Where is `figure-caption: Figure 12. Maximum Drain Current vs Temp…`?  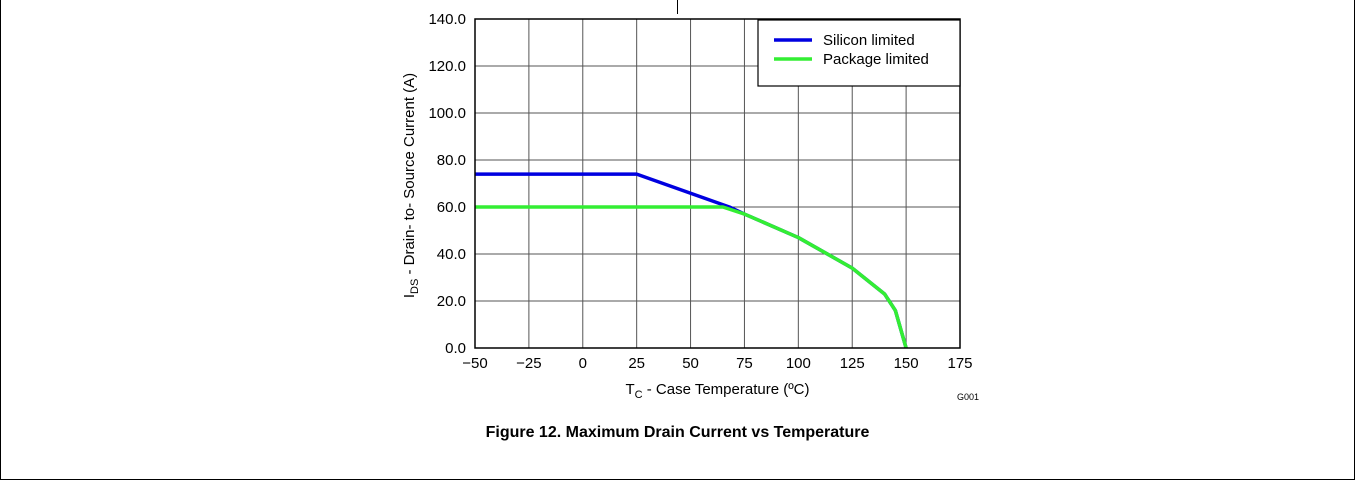 figure-caption: Figure 12. Maximum Drain Current vs Temp… is located at coordinates (677, 432).